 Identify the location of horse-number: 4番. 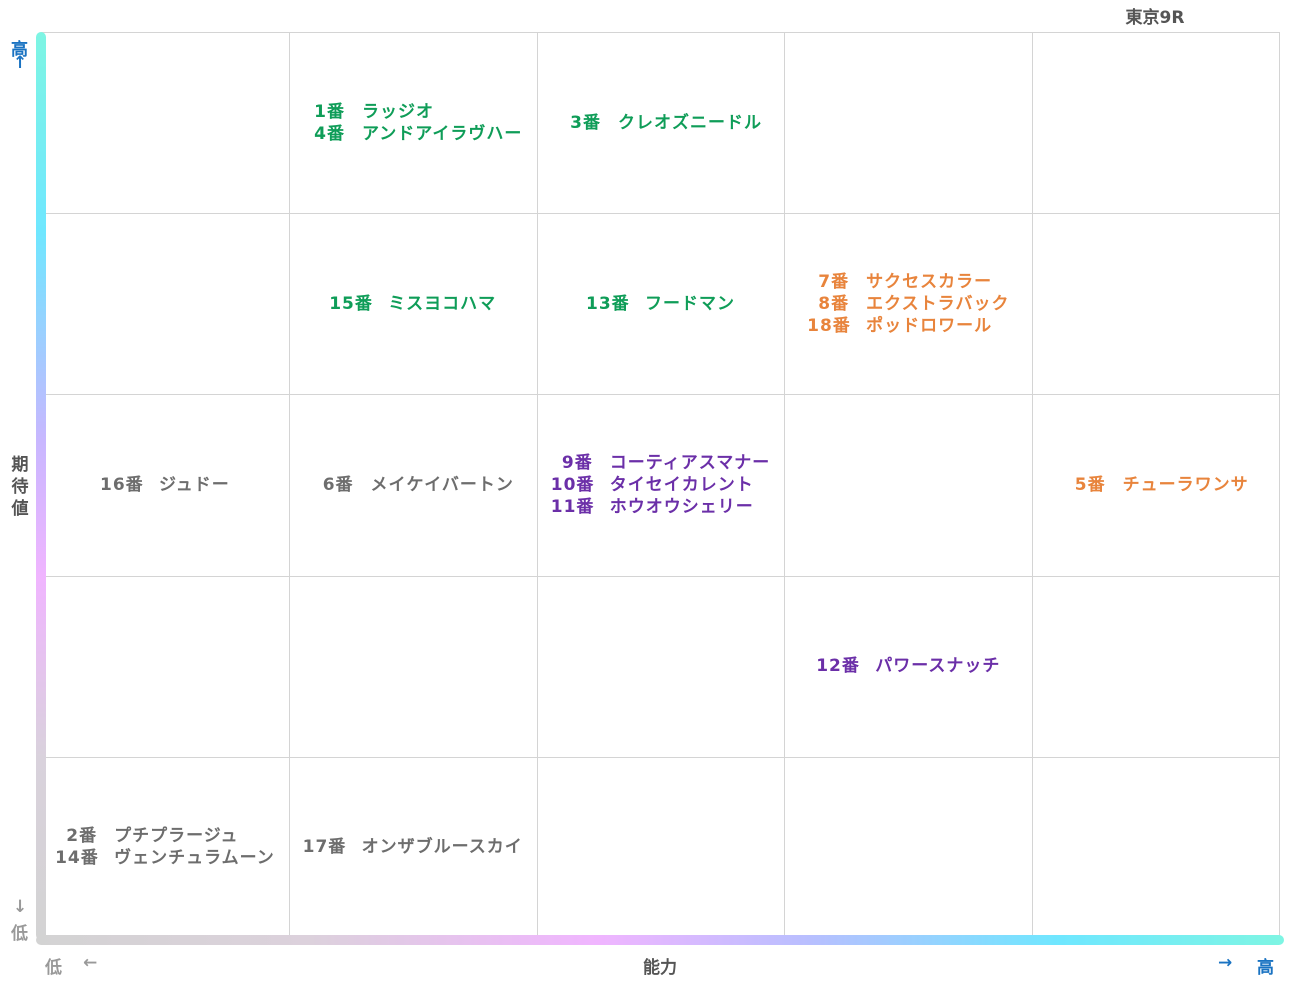
(329, 133).